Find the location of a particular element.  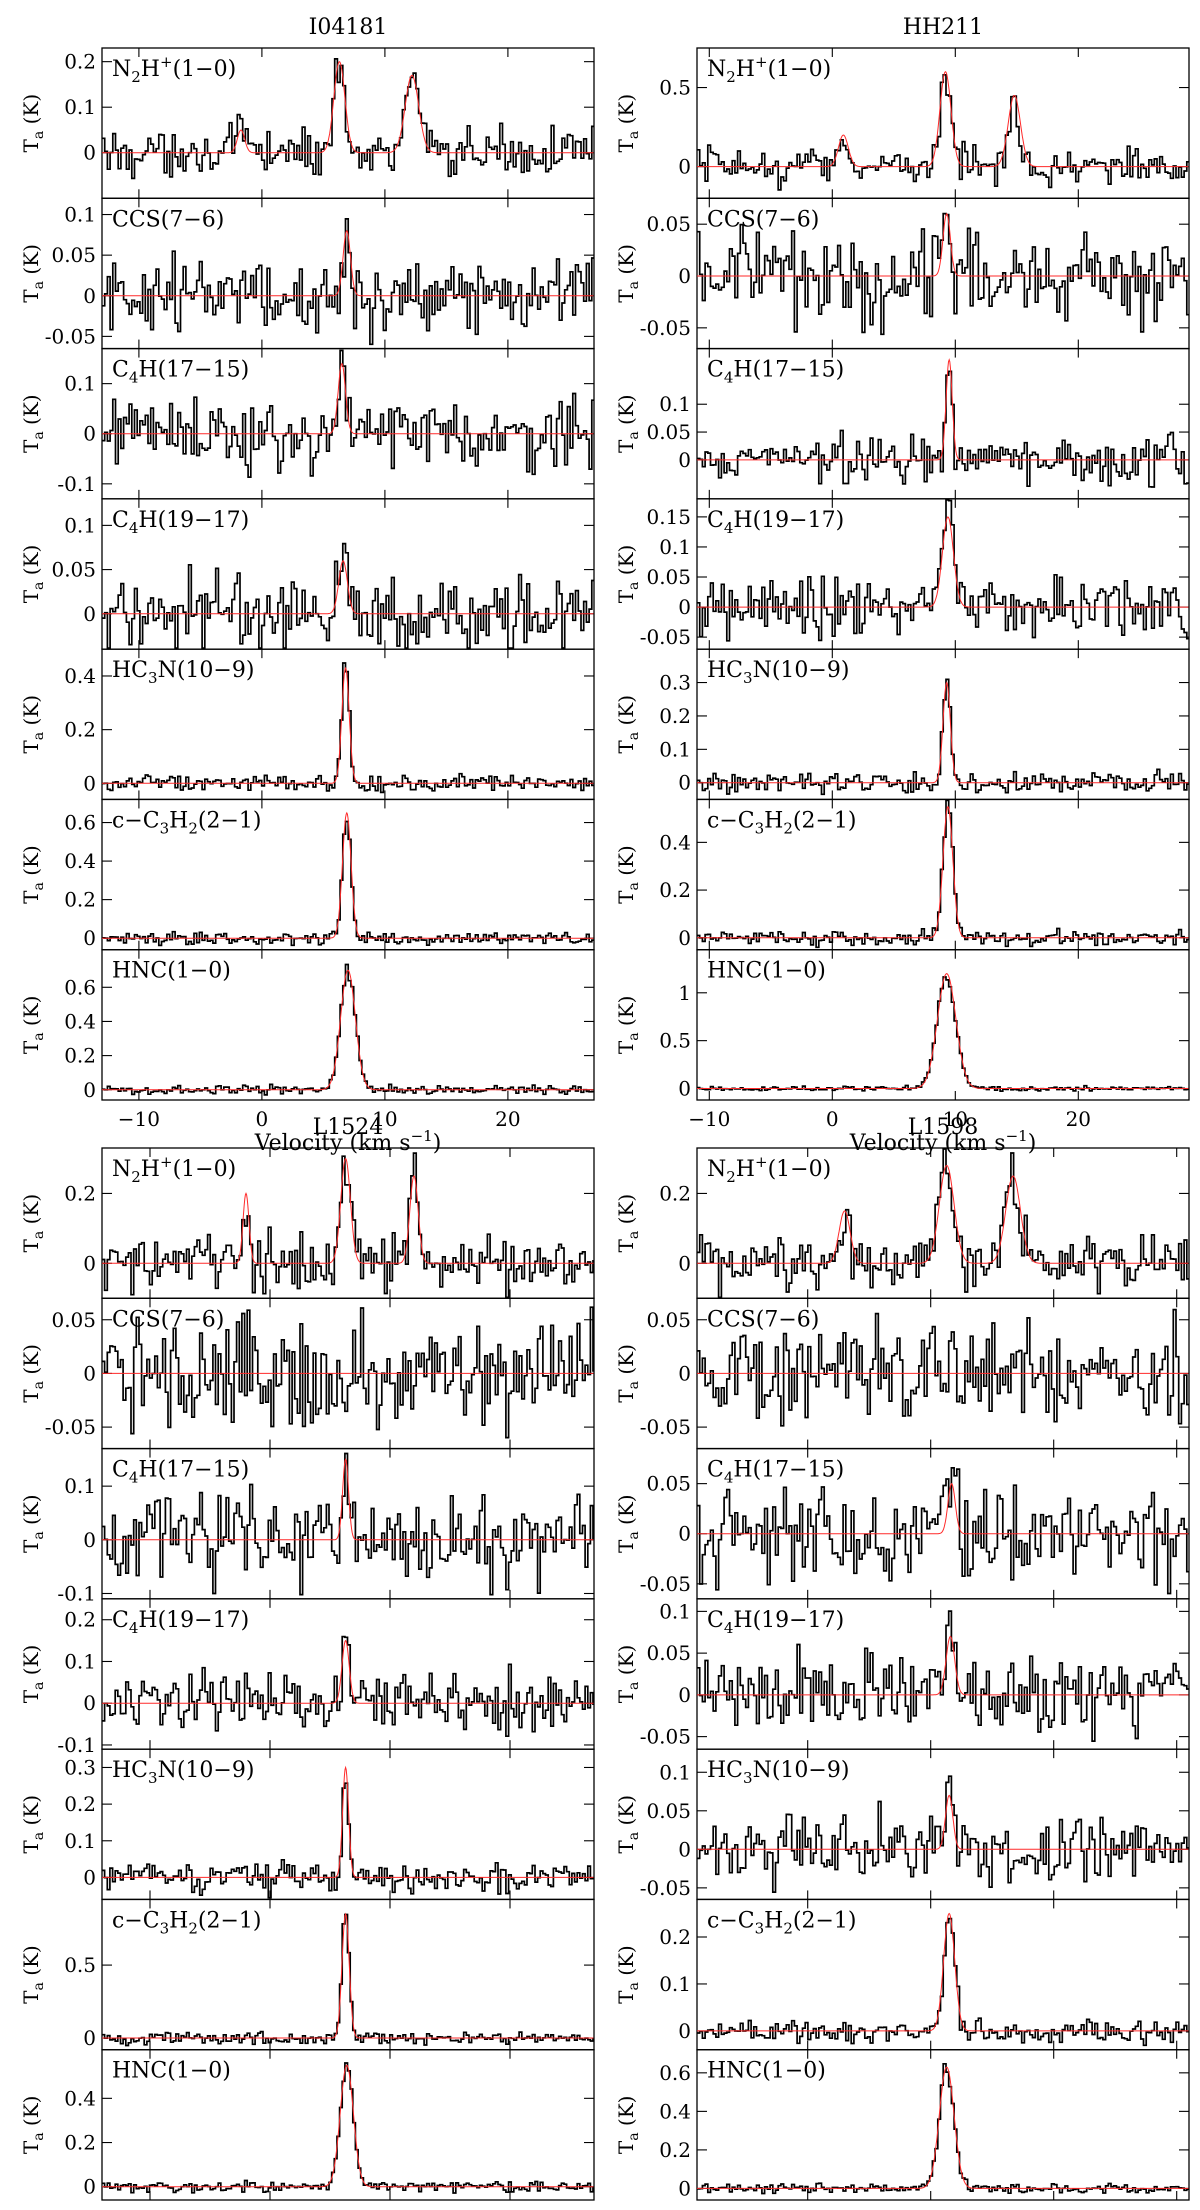

panel-c-c3h2-2-1-: 0.5 0 Ta (K) c−C3H2(2−1) is located at coordinates (307, 1974).